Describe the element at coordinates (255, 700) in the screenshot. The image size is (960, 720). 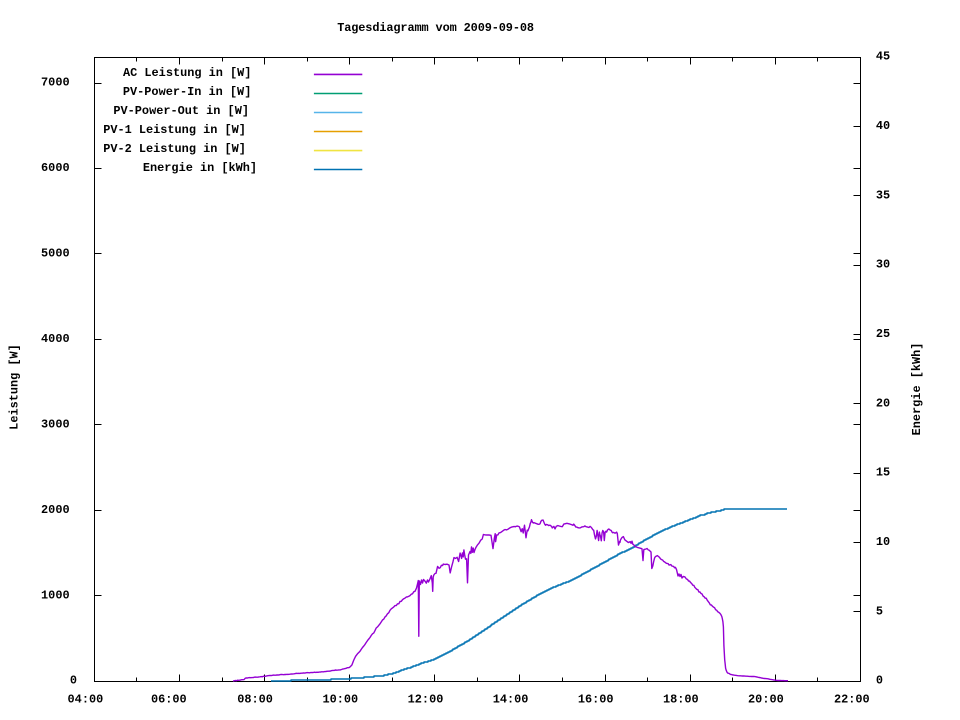
I see `svg-text: 08:00` at that location.